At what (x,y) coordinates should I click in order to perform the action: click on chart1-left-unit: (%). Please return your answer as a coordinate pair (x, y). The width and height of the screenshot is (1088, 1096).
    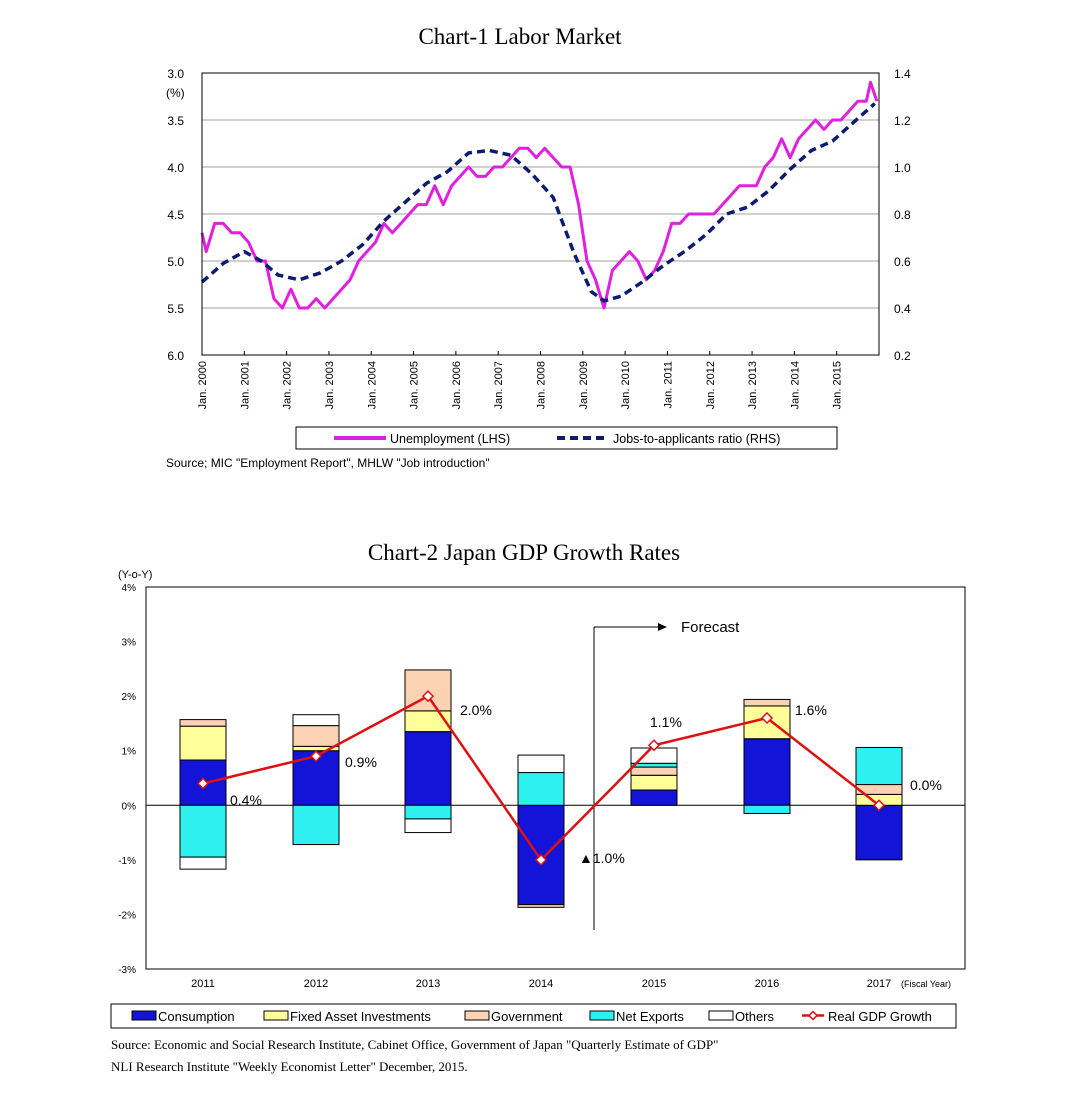
    Looking at the image, I should click on (175, 93).